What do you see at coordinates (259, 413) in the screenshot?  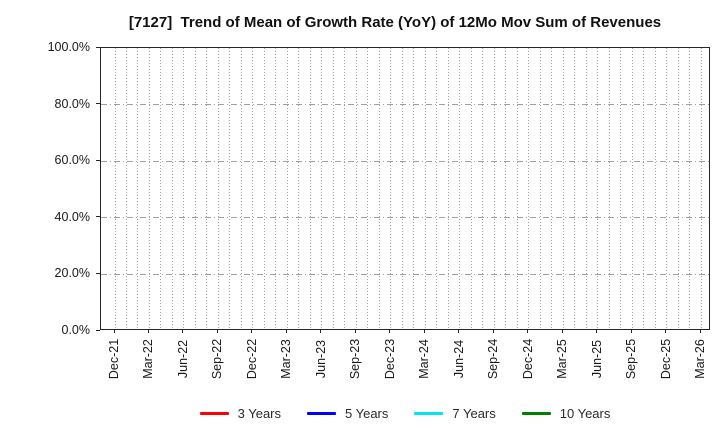 I see `legend-item-label: 3 Years` at bounding box center [259, 413].